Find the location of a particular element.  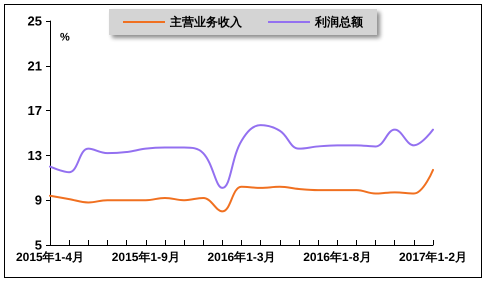

x-tick-label: 2017年1-2月 is located at coordinates (433, 257).